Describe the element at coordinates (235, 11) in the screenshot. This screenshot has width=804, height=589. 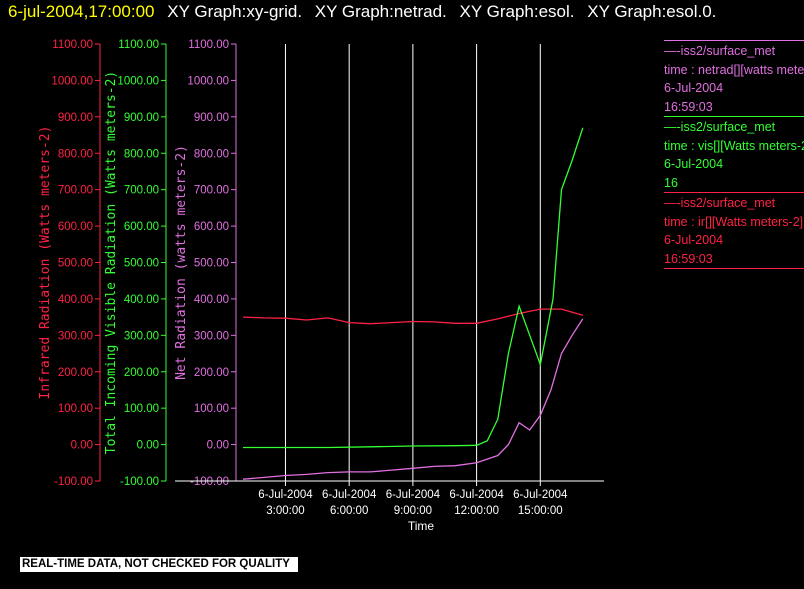
I see `graph-title-1: XY Graph:xy-grid.` at that location.